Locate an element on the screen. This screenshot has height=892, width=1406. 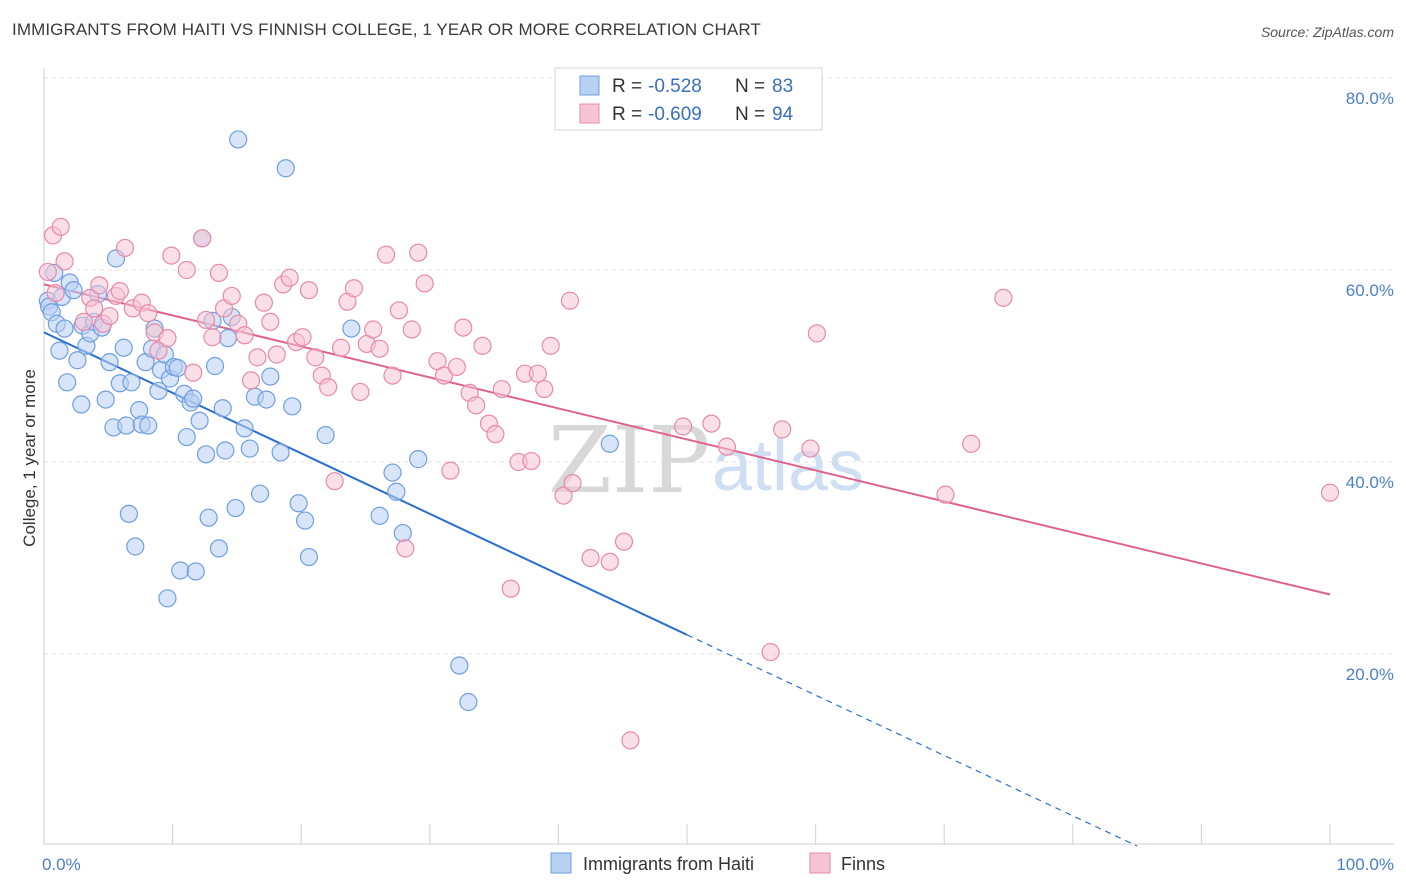
legend-r-label-finns: R = is located at coordinates (627, 114).